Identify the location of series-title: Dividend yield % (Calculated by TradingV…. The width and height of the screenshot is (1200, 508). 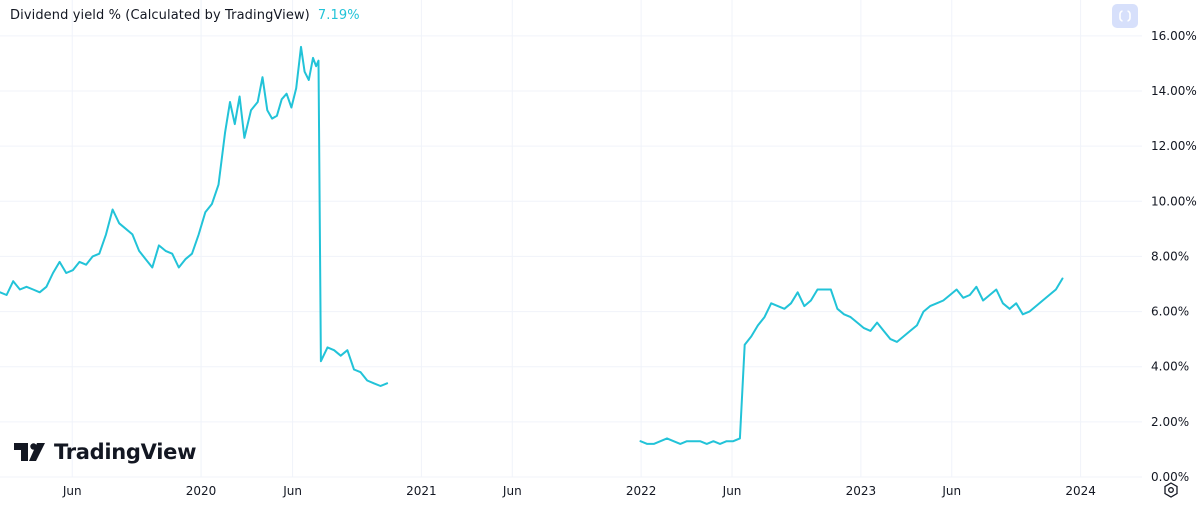
(160, 15).